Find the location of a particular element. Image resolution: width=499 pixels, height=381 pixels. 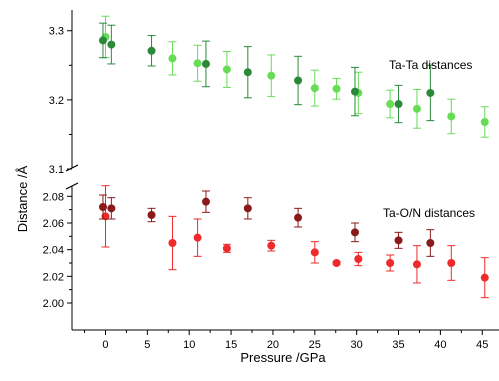

x-tick-label: 35 is located at coordinates (398, 345).